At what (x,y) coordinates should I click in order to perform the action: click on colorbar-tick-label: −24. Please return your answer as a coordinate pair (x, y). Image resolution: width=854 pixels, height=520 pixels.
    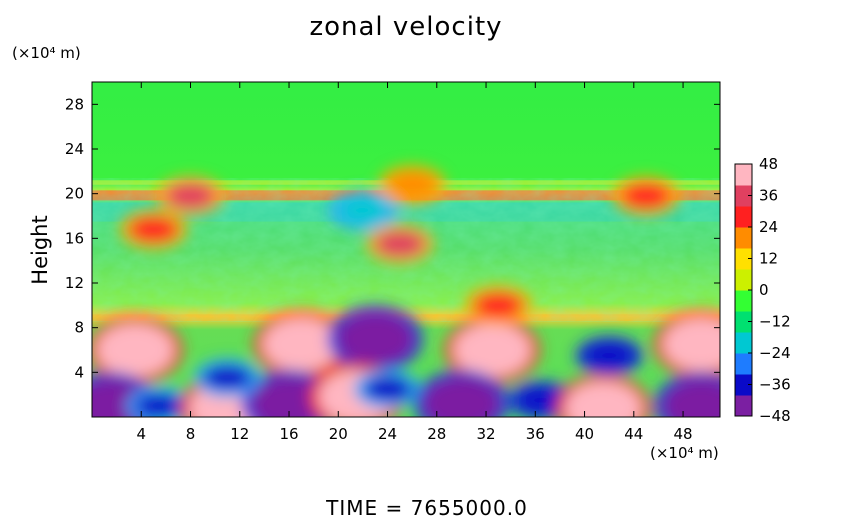
    Looking at the image, I should click on (775, 353).